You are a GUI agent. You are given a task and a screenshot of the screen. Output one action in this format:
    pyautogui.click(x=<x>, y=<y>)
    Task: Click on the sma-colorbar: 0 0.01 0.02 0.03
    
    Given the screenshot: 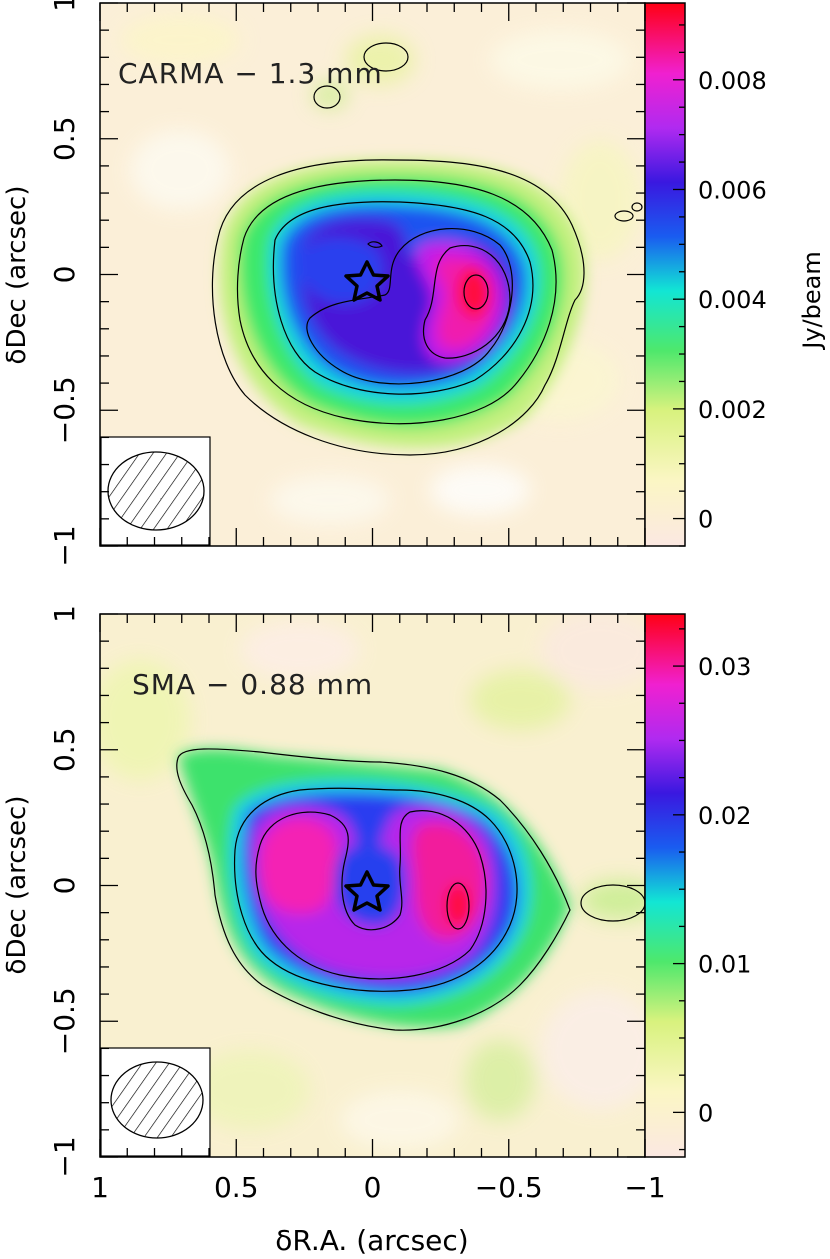 What is the action you would take?
    pyautogui.click(x=697, y=885)
    